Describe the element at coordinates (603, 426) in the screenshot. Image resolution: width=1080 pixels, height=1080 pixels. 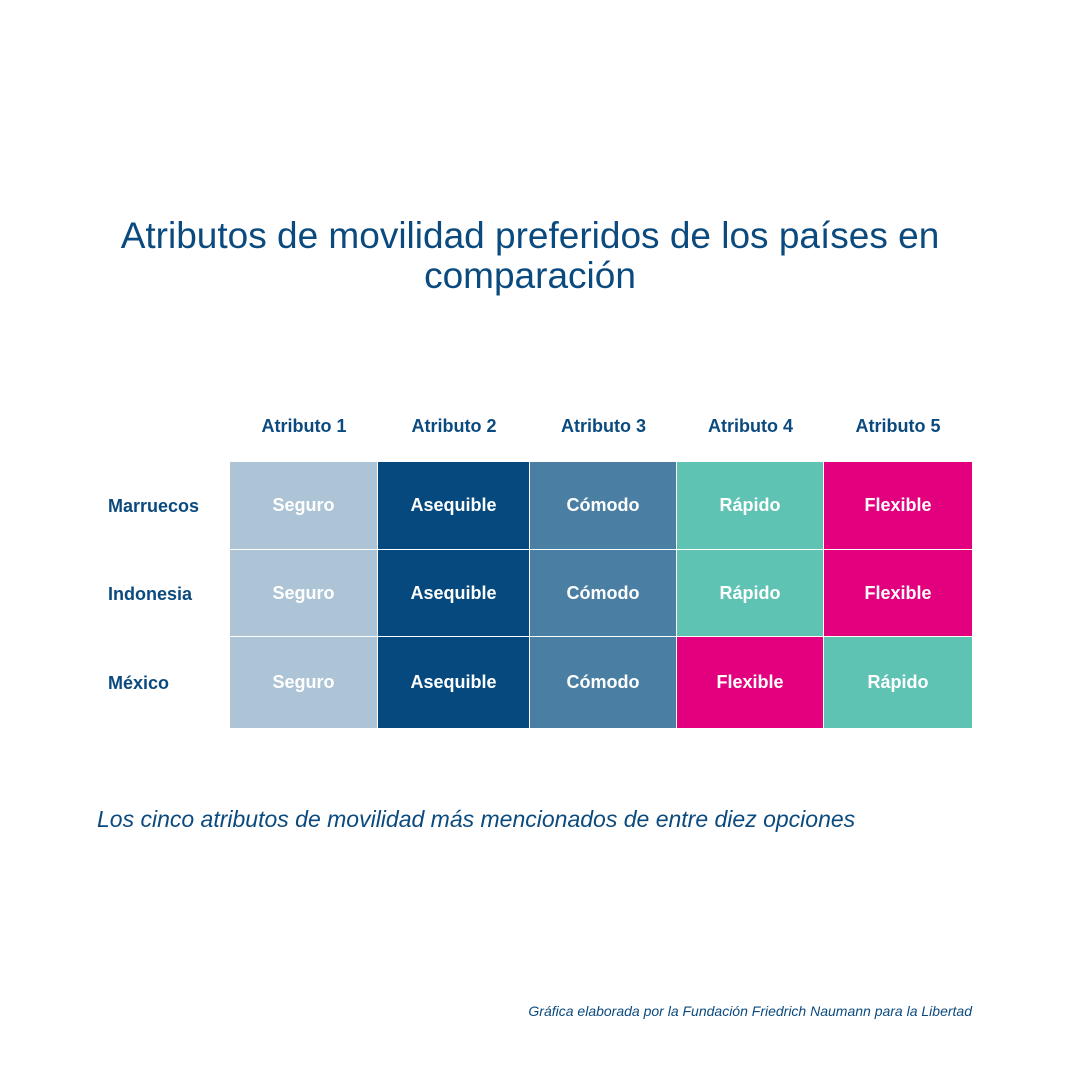
I see `column-header: Atributo 3` at that location.